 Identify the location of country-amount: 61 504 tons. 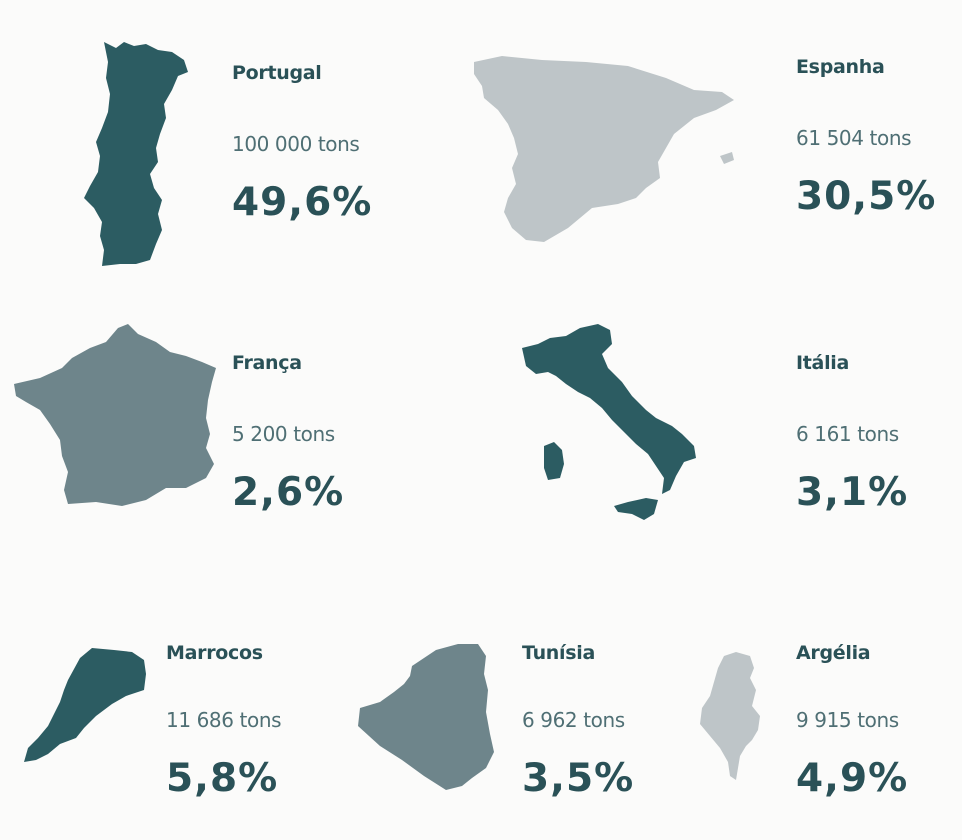
(854, 138).